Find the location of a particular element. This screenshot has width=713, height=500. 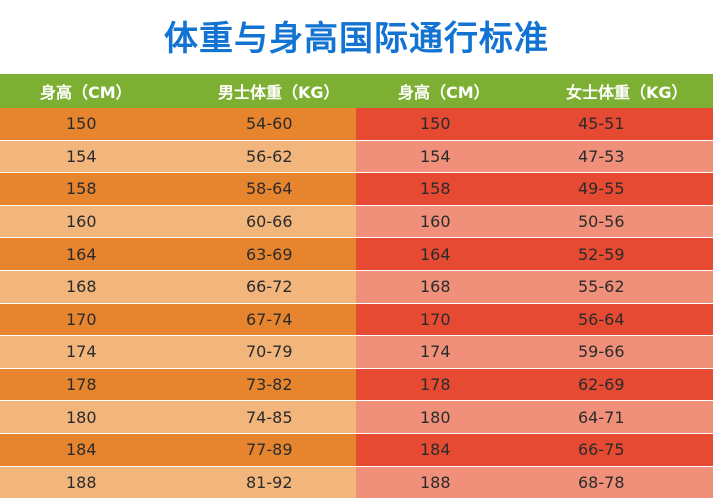

female-height-cell: 168 is located at coordinates (439, 286).